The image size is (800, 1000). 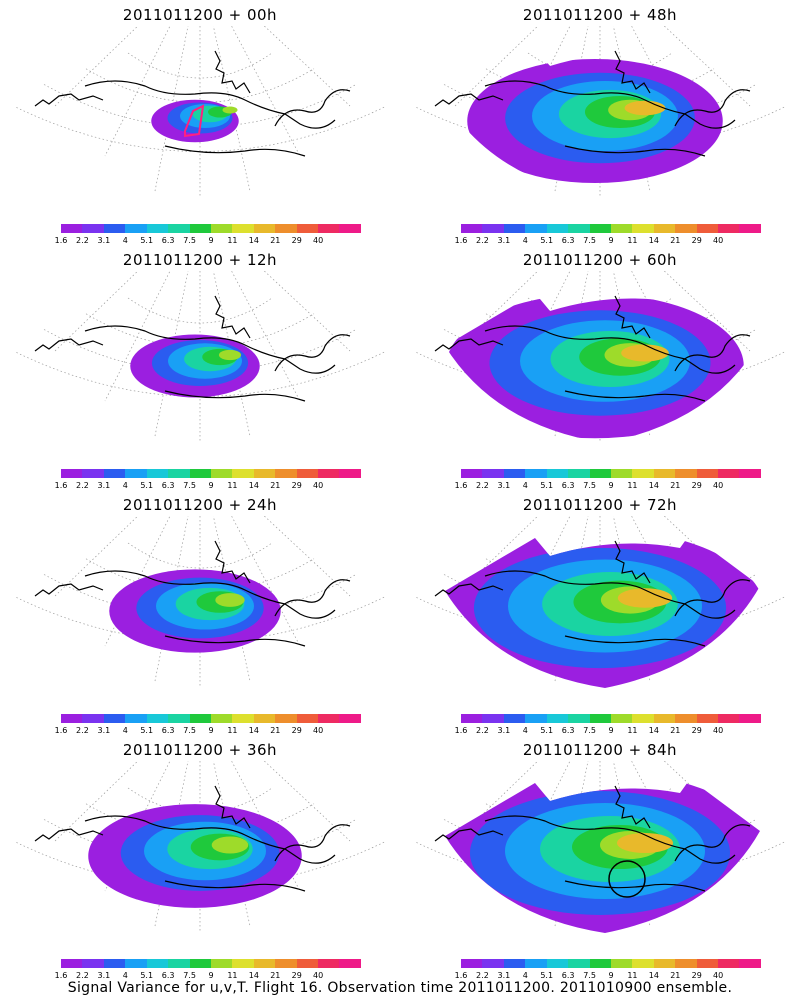 I want to click on panel-title: 2011011200 + 36h, so click(x=200, y=750).